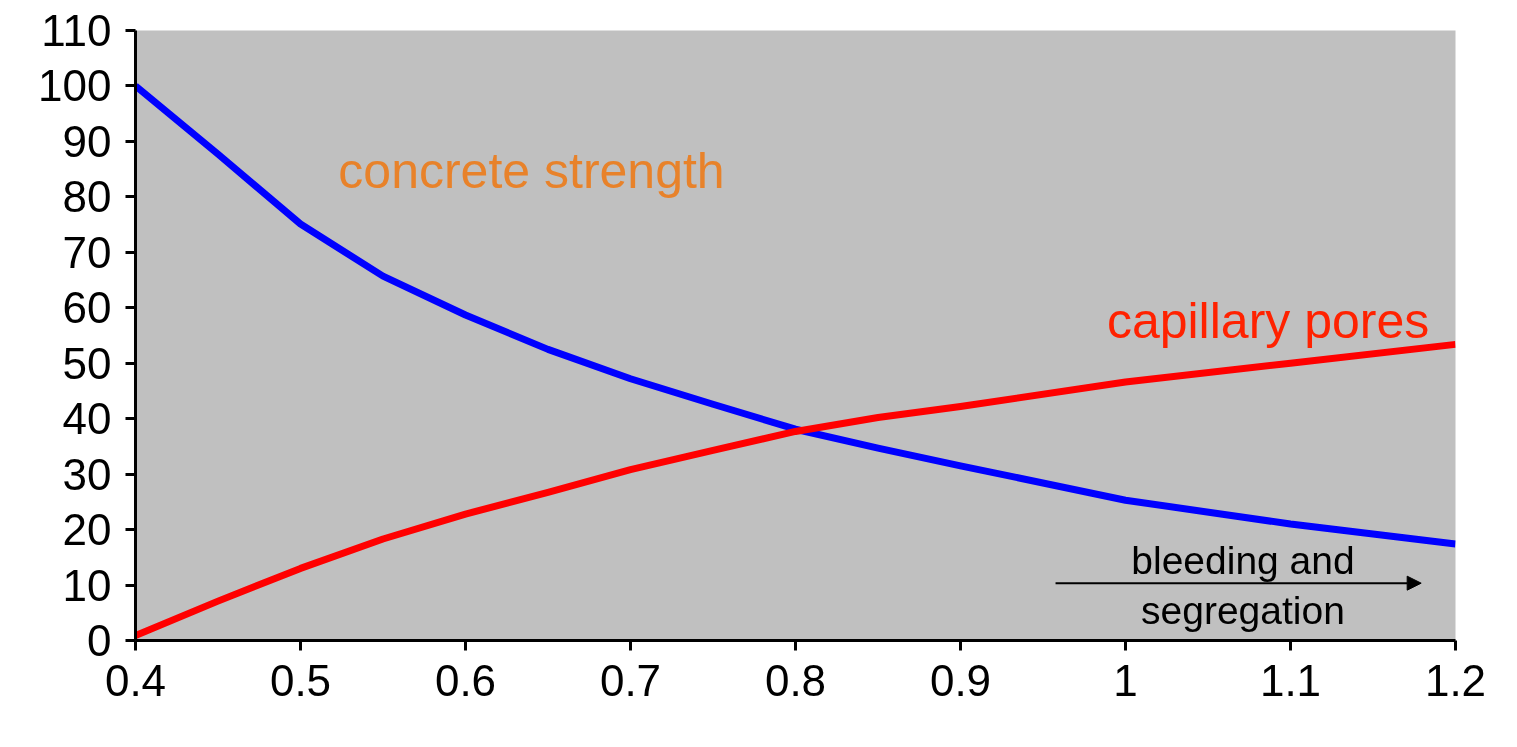 This screenshot has height=747, width=1517. I want to click on y-tick-label: 70, so click(87, 252).